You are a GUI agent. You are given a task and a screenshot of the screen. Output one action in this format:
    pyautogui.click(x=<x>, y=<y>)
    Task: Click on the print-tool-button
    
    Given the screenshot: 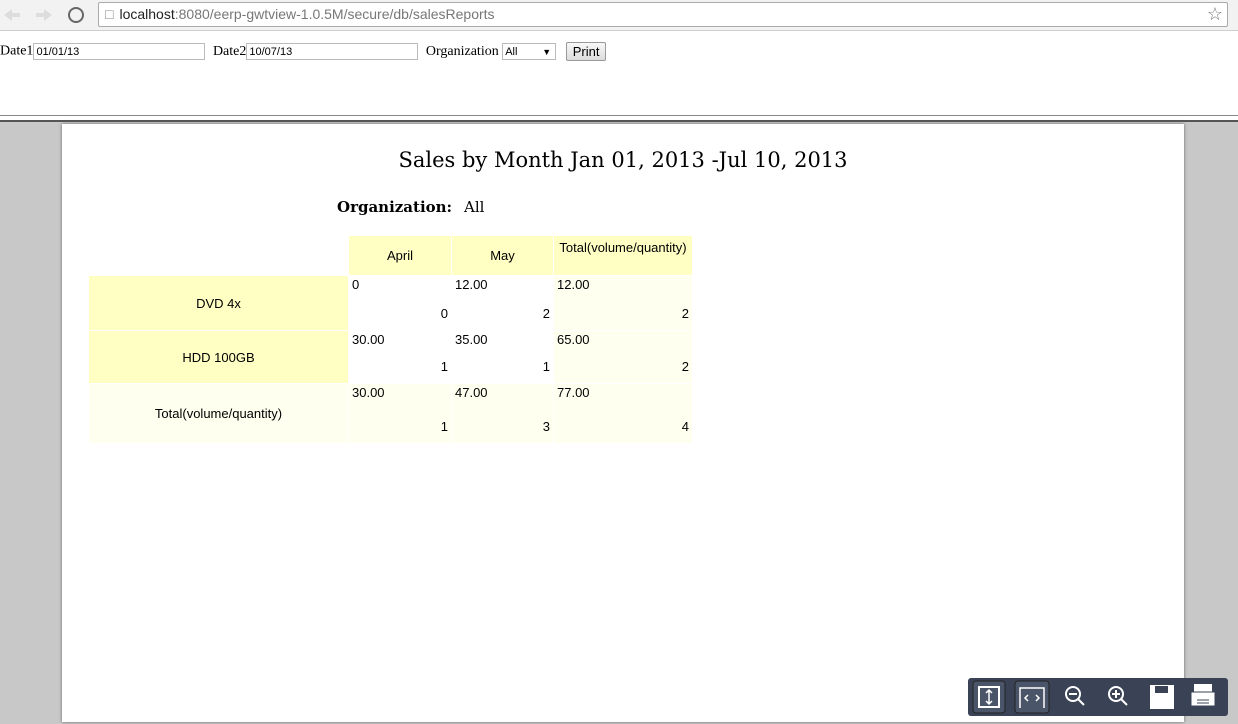 What is the action you would take?
    pyautogui.click(x=1203, y=695)
    